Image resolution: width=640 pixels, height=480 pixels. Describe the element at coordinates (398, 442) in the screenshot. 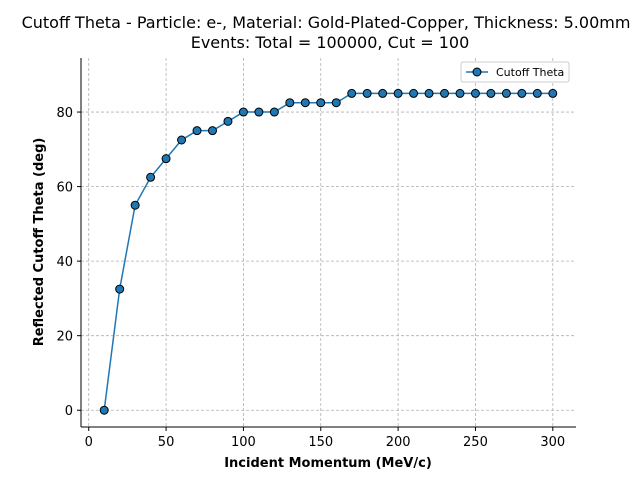

I see `x-tick-label: 200` at that location.